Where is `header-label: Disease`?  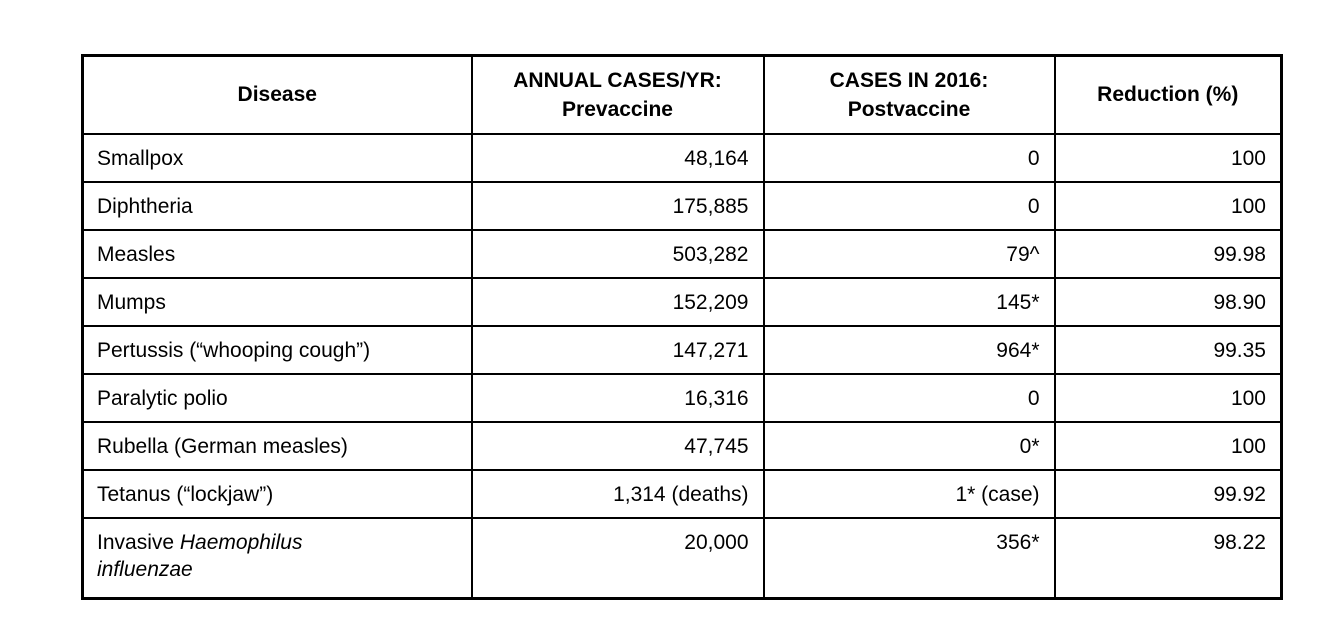
header-label: Disease is located at coordinates (277, 95).